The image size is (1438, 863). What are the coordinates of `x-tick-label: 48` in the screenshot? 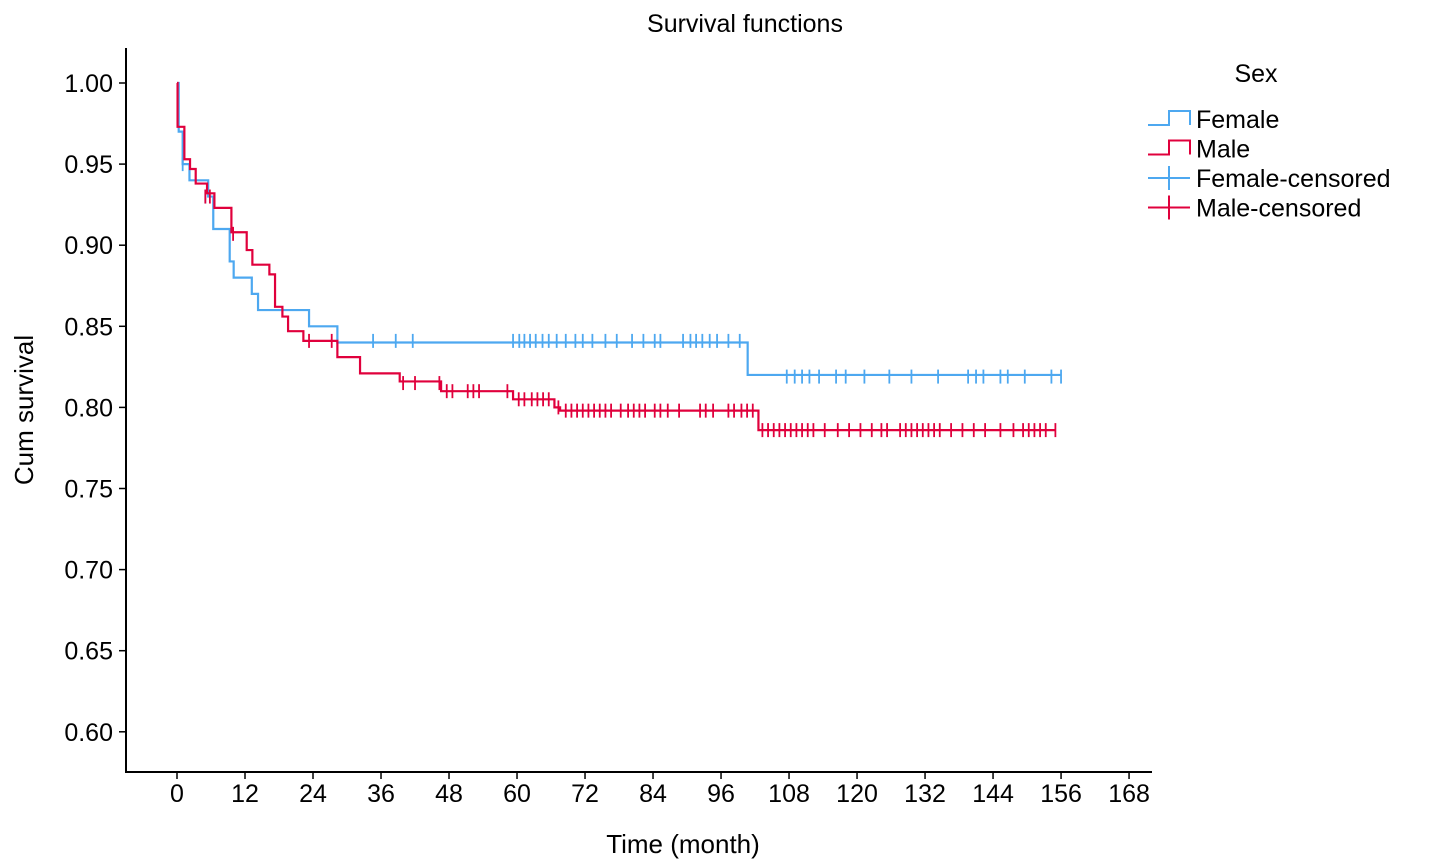 It's located at (449, 794).